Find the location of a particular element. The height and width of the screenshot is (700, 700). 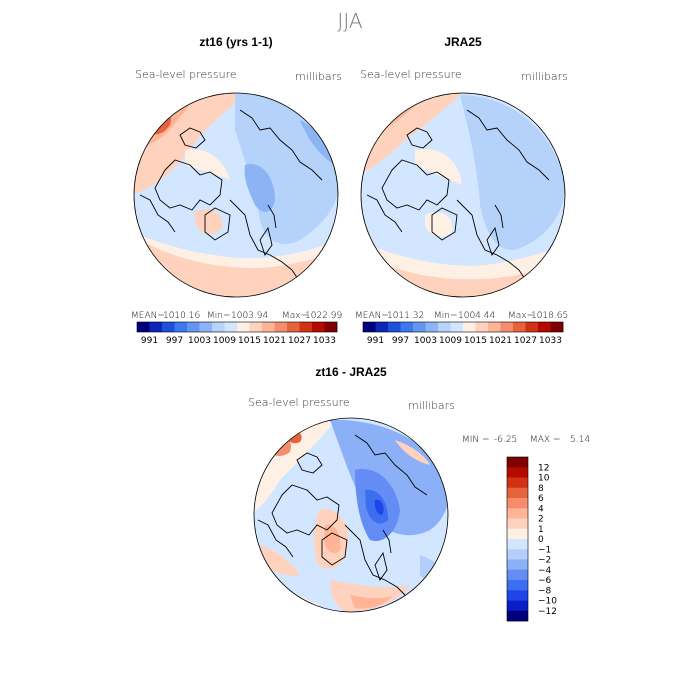

suptitle: JJA is located at coordinates (349, 21).